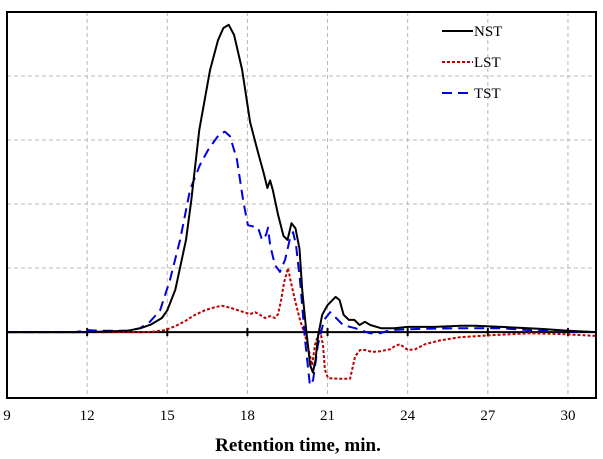 The height and width of the screenshot is (459, 603). I want to click on x-tick-labels: 9 12 15 18 21 24 27 30, so click(289, 416).